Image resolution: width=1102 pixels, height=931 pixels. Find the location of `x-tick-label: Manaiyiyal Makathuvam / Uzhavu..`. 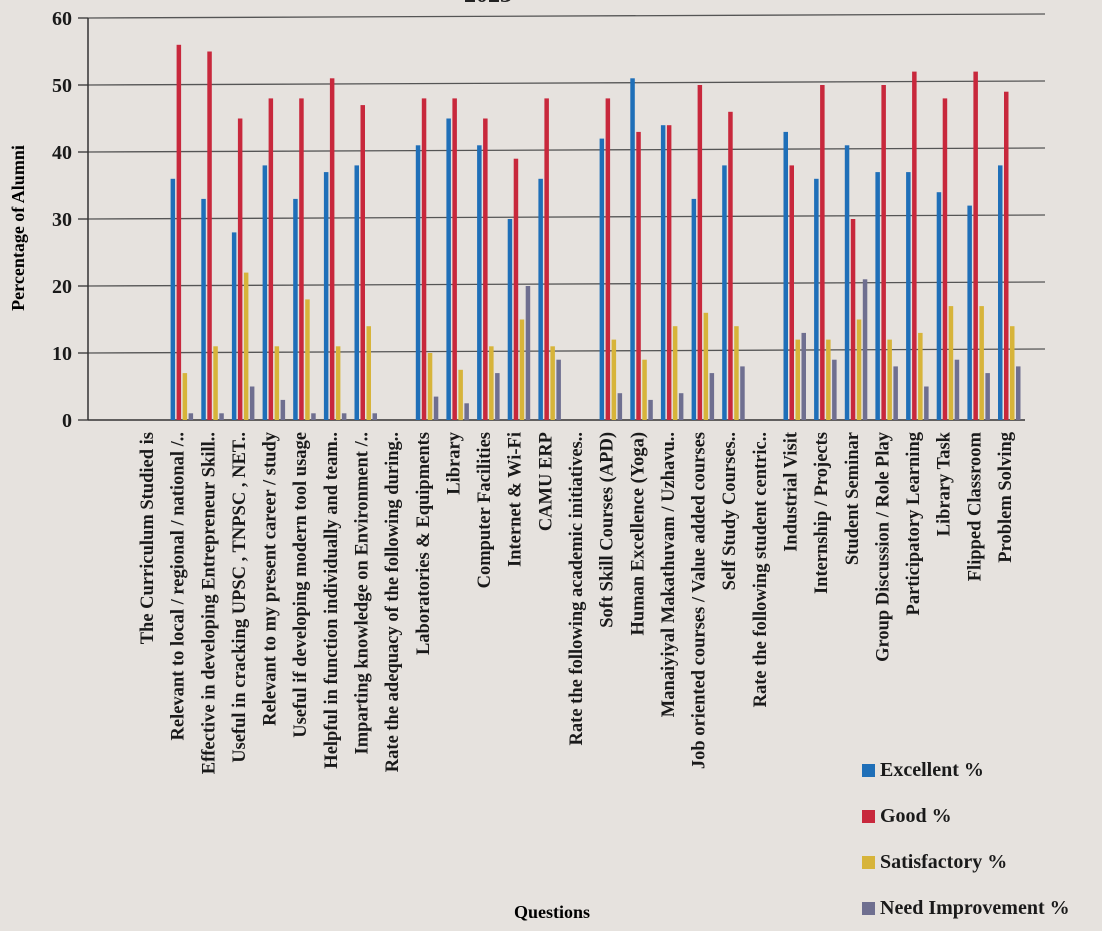

x-tick-label: Manaiyiyal Makathuvam / Uzhavu.. is located at coordinates (669, 574).